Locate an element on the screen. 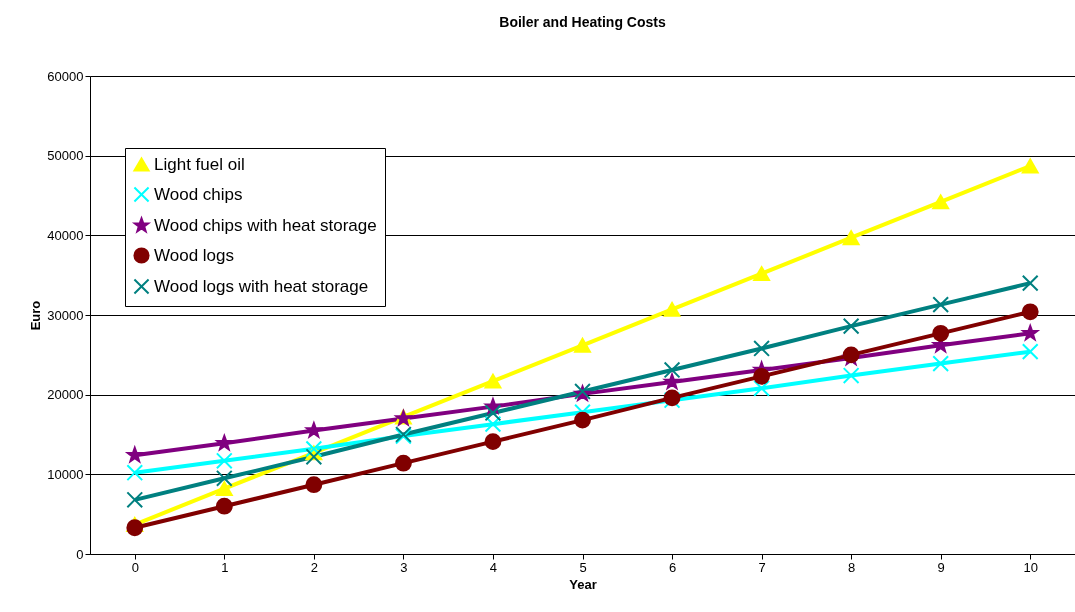 The width and height of the screenshot is (1075, 612). x-tick-label: 7 is located at coordinates (762, 567).